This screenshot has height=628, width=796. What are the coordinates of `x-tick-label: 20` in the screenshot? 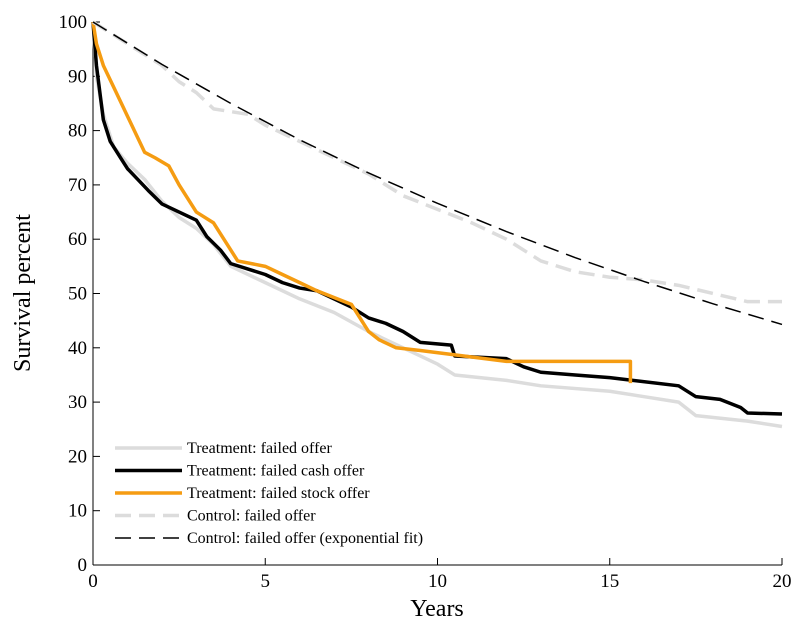 It's located at (782, 581).